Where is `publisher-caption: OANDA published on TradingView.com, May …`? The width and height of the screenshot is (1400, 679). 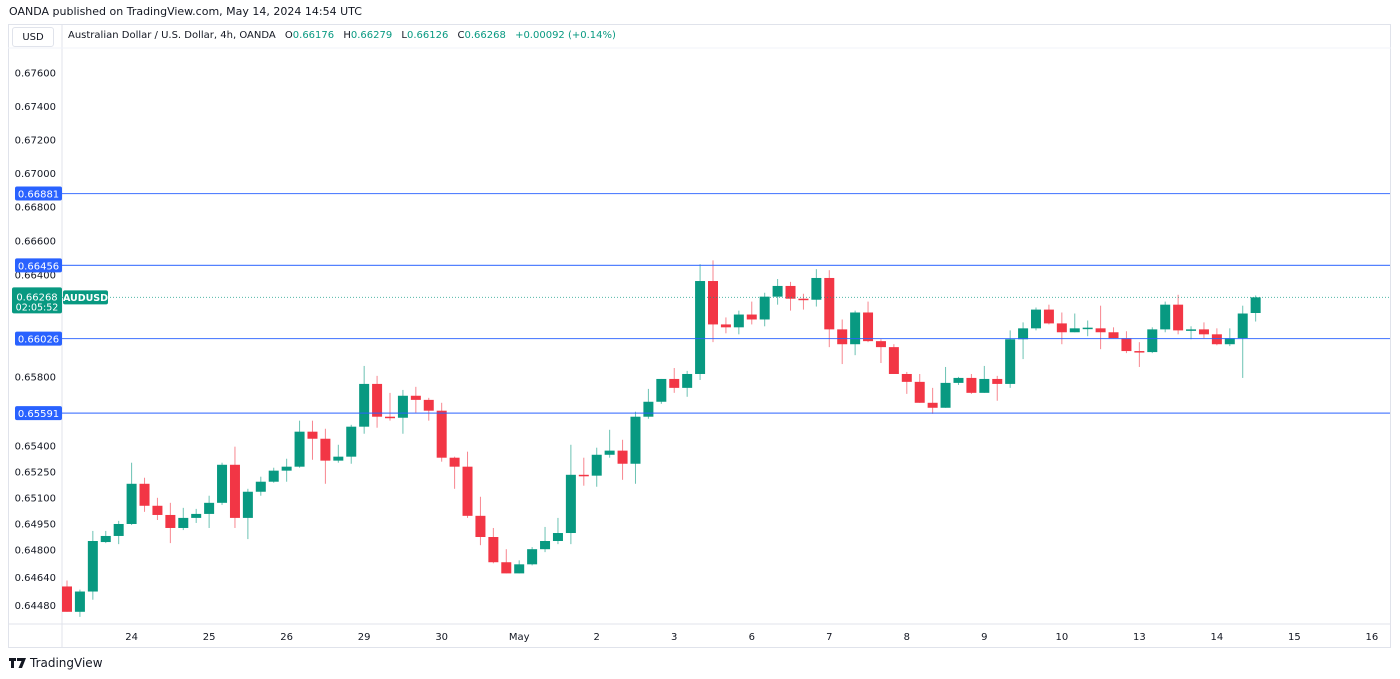 publisher-caption: OANDA published on TradingView.com, May … is located at coordinates (185, 11).